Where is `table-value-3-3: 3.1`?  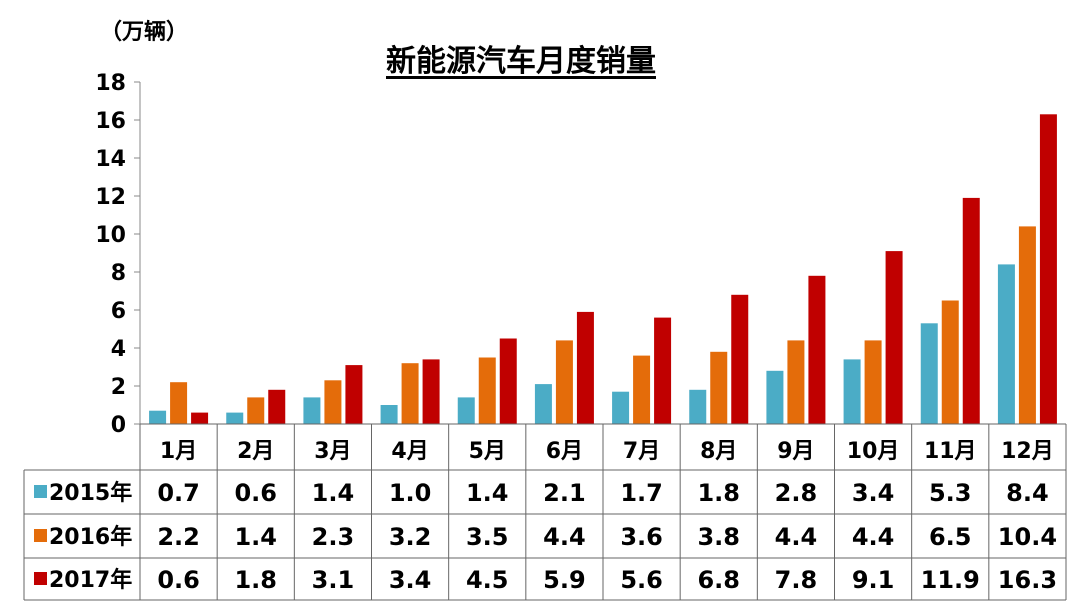 table-value-3-3: 3.1 is located at coordinates (333, 580).